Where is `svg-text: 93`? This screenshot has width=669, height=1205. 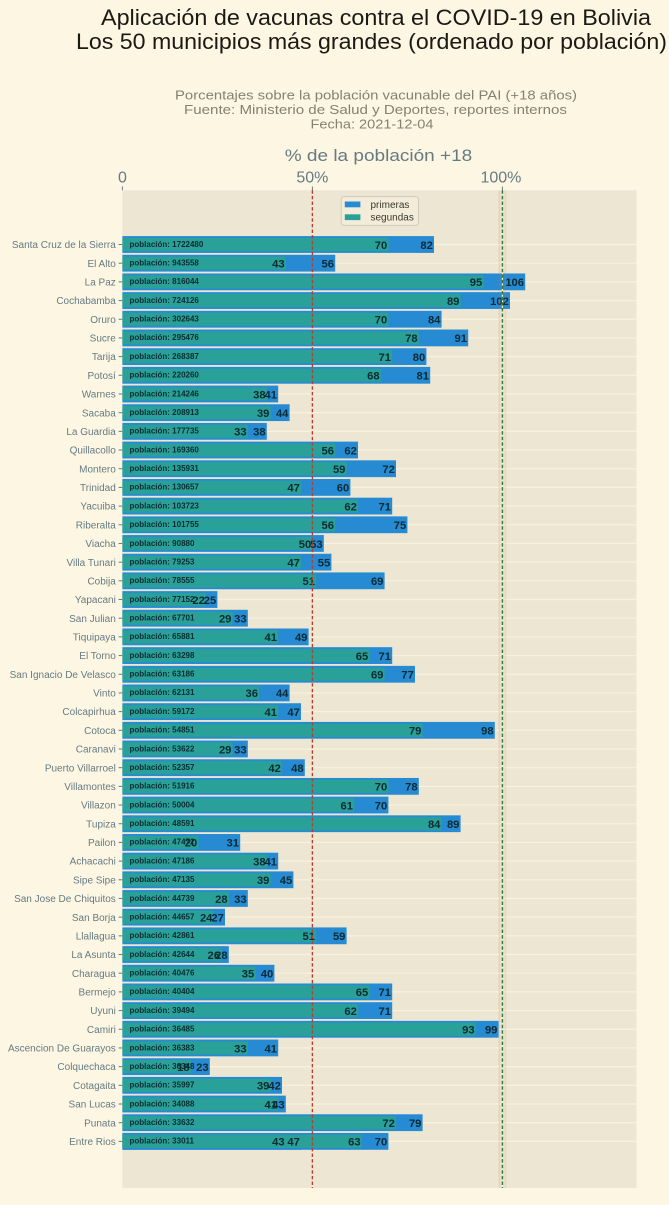
svg-text: 93 is located at coordinates (468, 1031).